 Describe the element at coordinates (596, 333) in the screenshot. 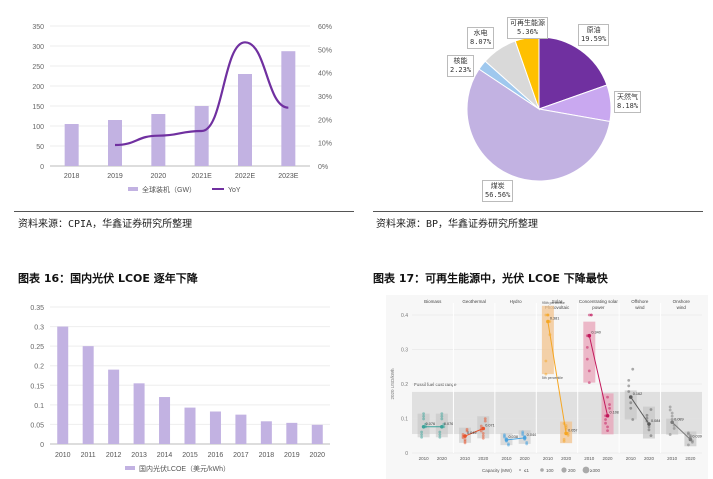

I see `endpoint-label: 0.340` at that location.